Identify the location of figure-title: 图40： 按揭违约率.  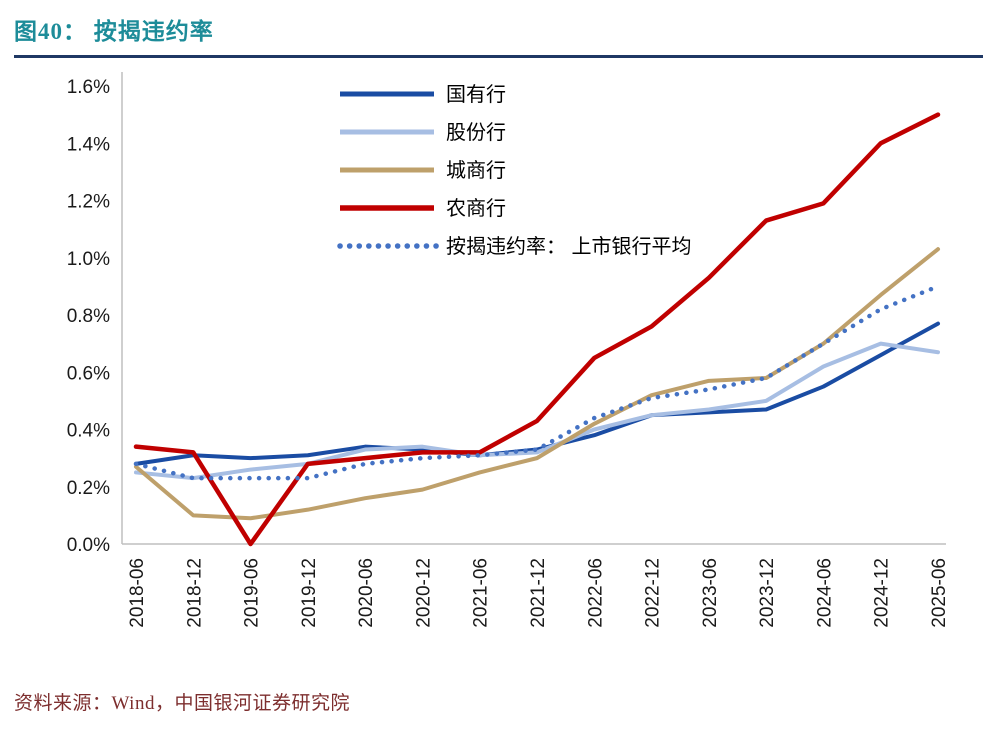
(114, 31).